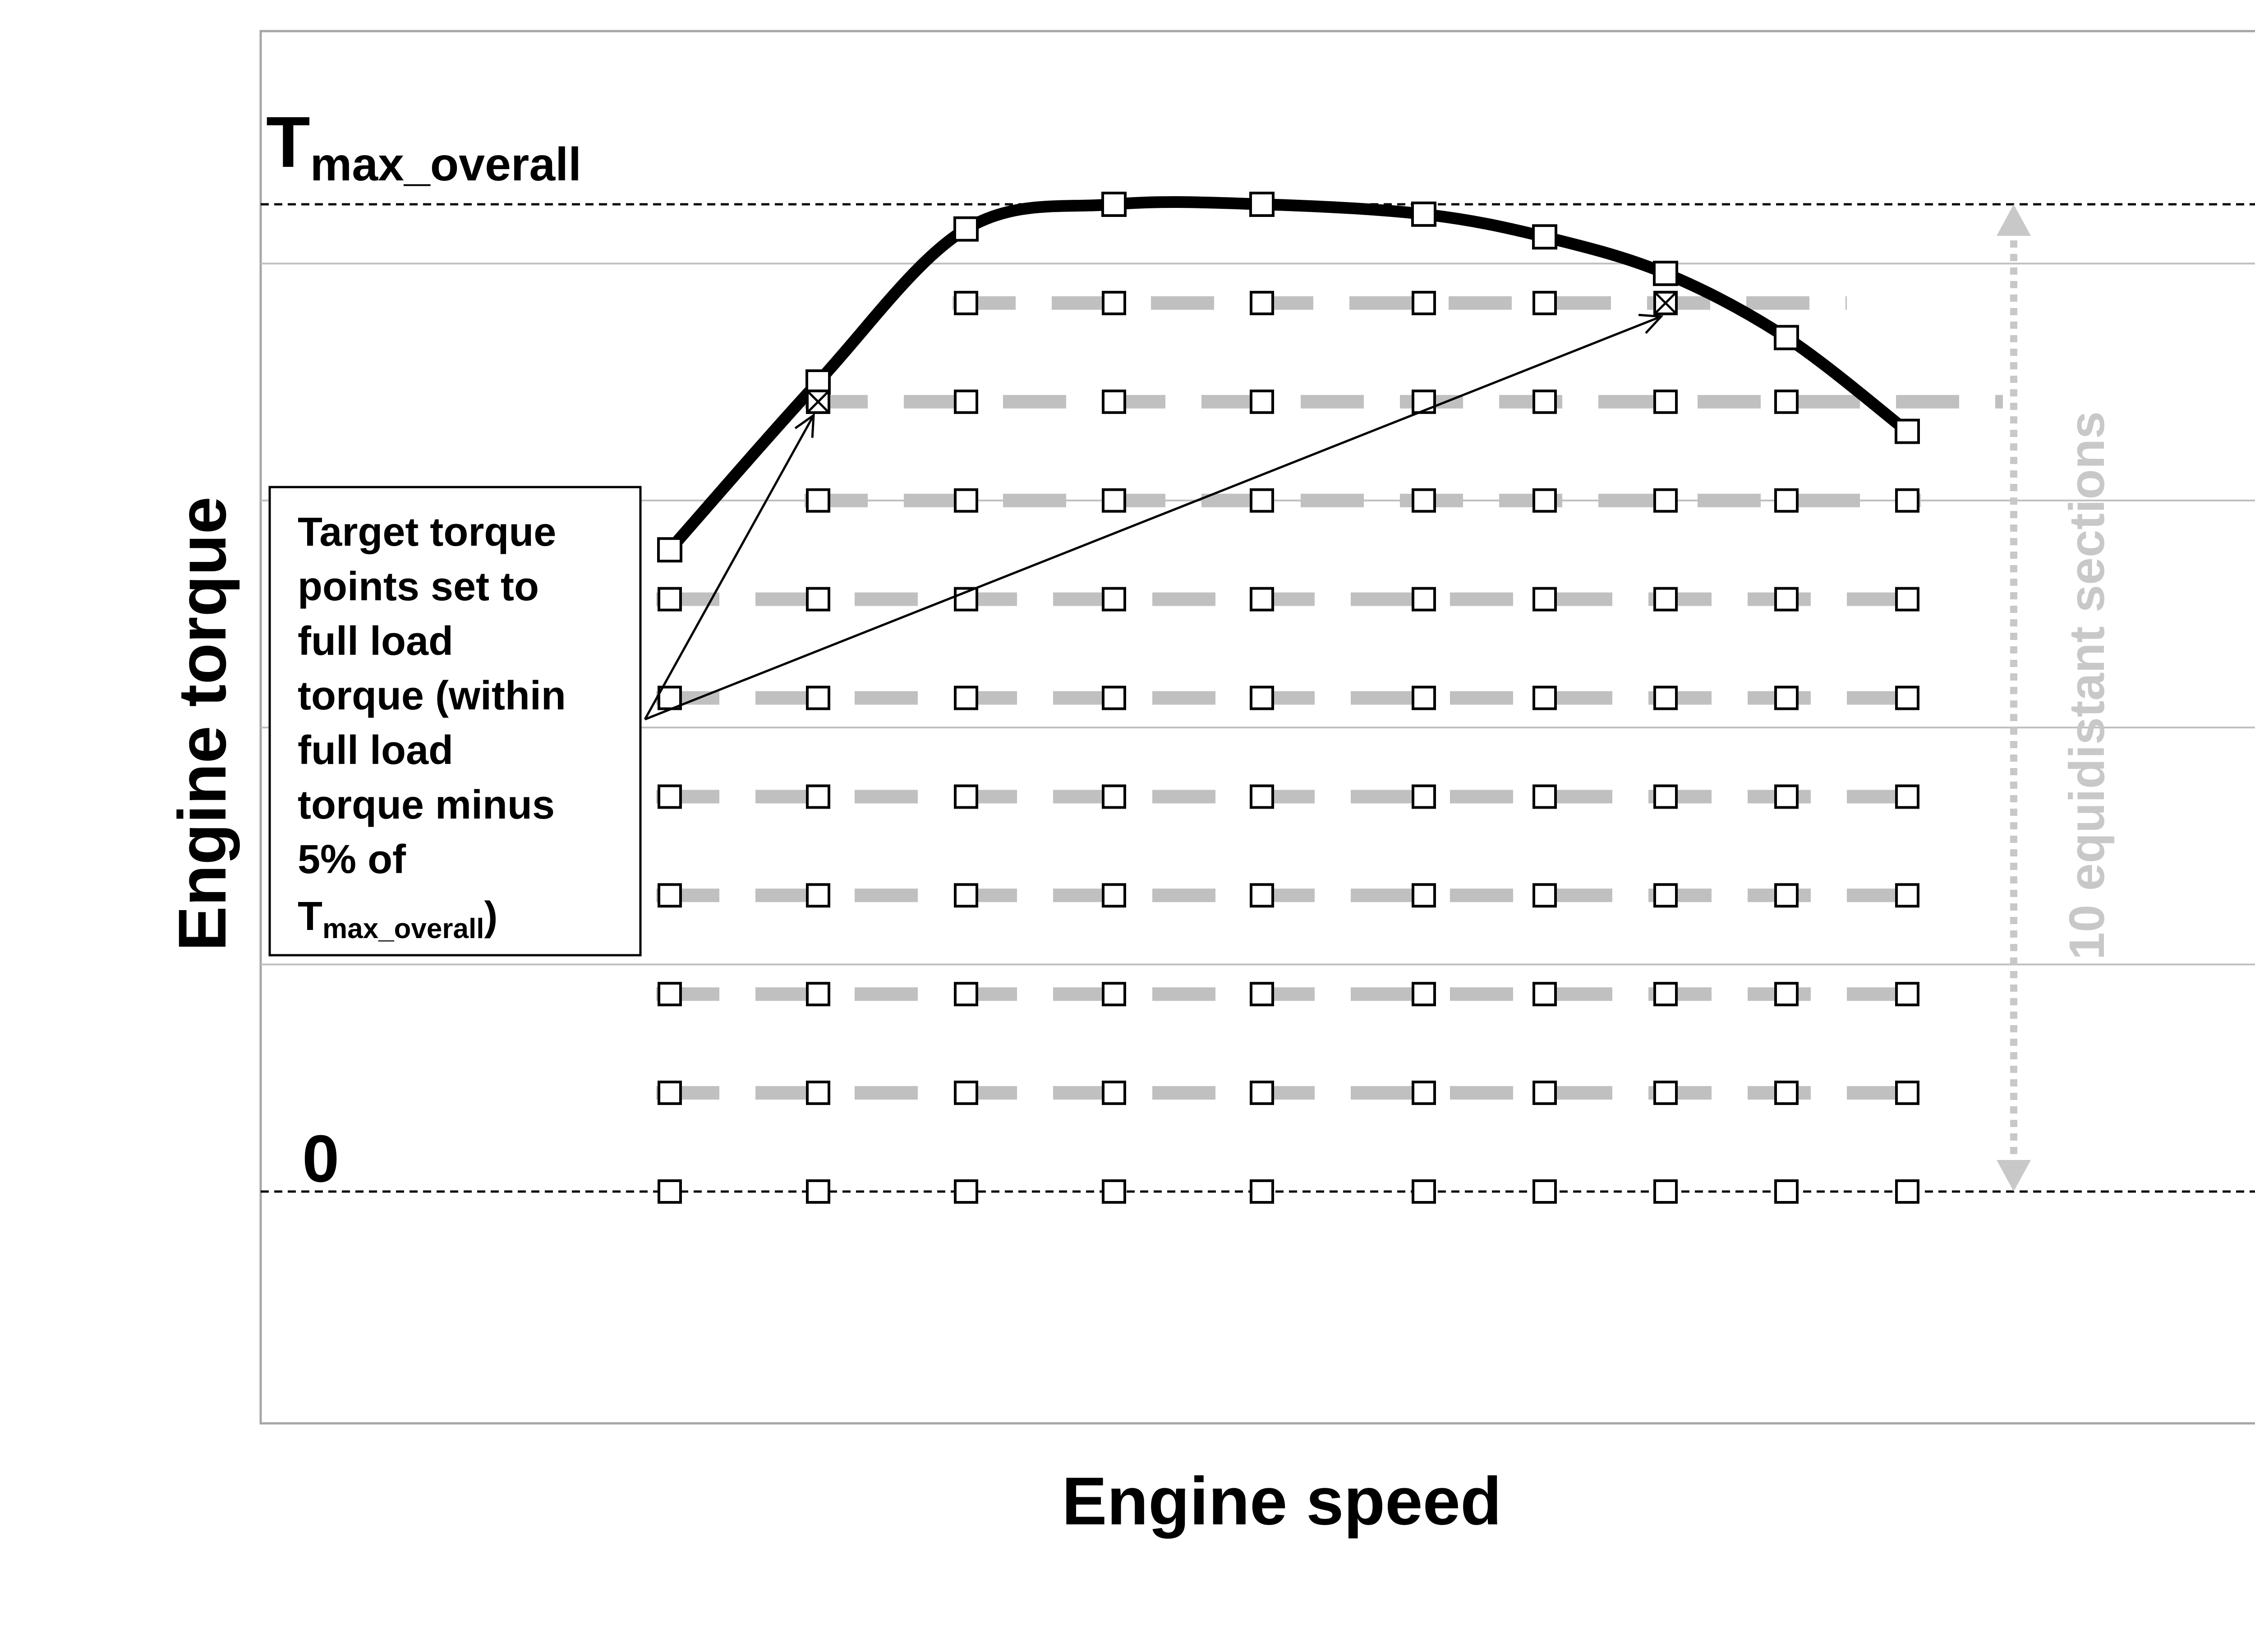  What do you see at coordinates (320, 1159) in the screenshot?
I see `zero-label: 0` at bounding box center [320, 1159].